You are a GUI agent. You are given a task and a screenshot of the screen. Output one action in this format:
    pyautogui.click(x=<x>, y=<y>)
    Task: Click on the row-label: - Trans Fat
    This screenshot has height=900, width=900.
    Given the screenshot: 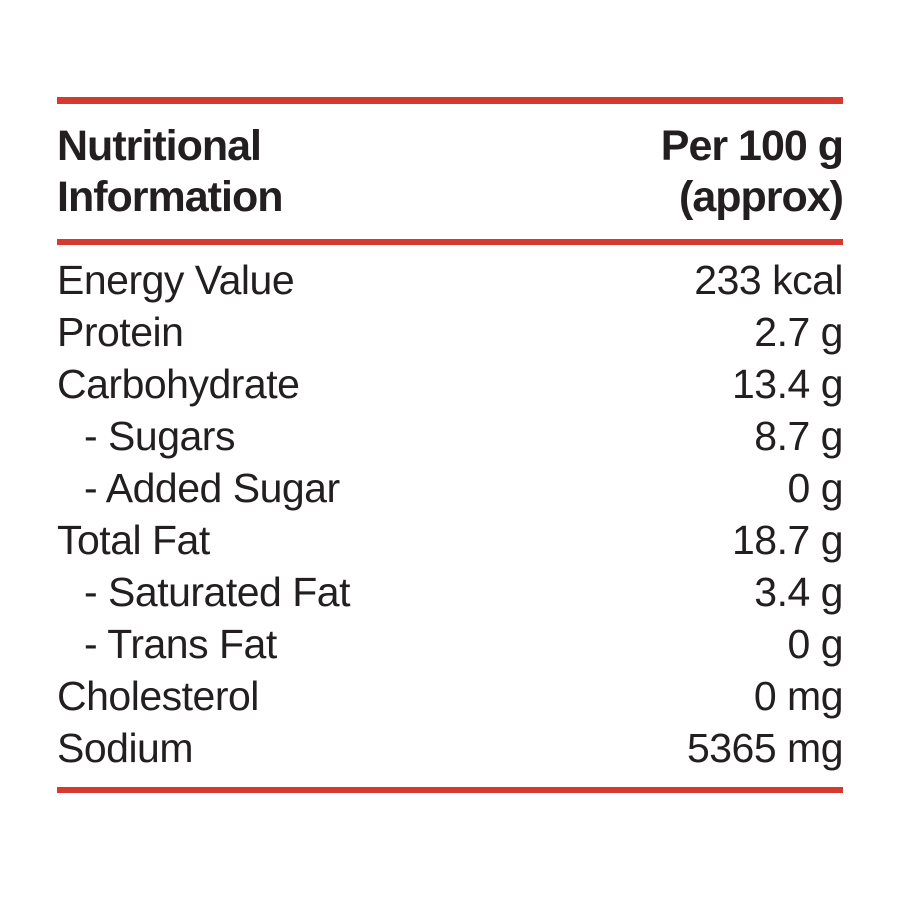 What is the action you would take?
    pyautogui.click(x=180, y=644)
    